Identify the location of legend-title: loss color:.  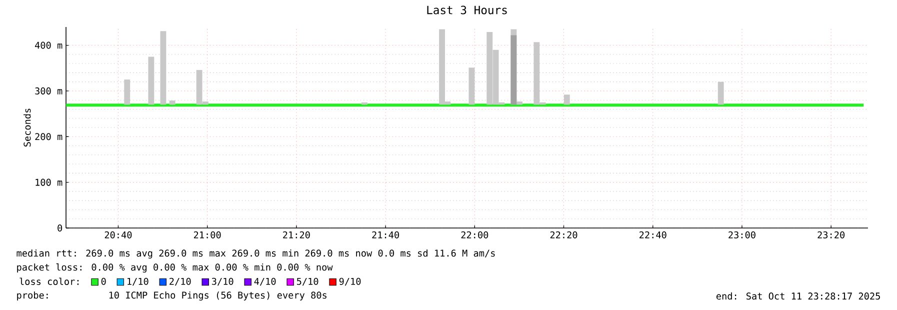
(49, 281).